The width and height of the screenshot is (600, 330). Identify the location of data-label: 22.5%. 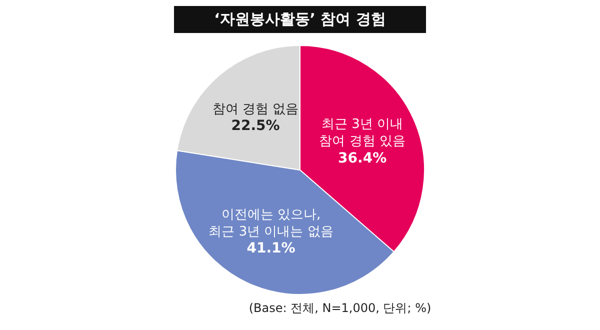
(255, 126).